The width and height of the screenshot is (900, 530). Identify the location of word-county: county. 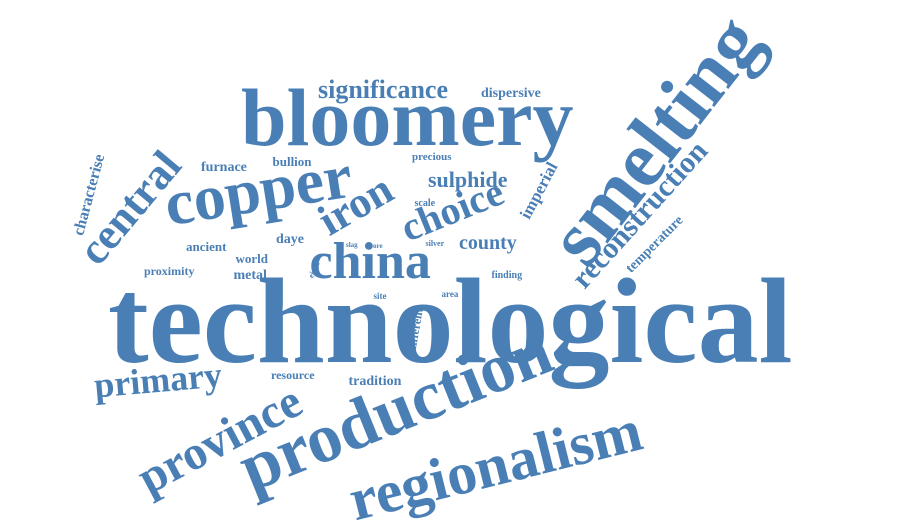
(488, 243).